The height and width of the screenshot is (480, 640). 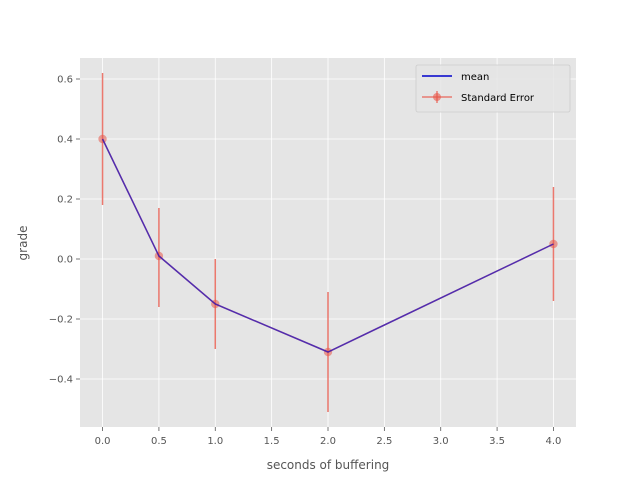 I want to click on x-tick-label: 2.0, so click(x=328, y=441).